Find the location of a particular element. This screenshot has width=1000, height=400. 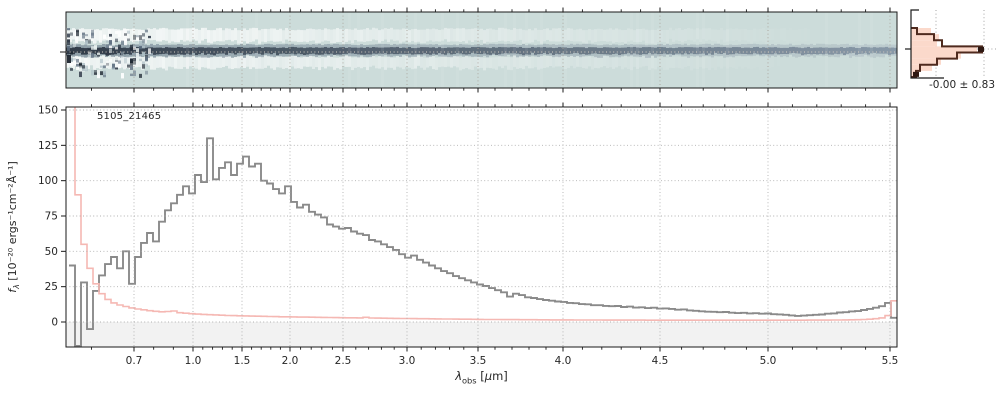

y-axis-subscript: λ is located at coordinates (17, 286).